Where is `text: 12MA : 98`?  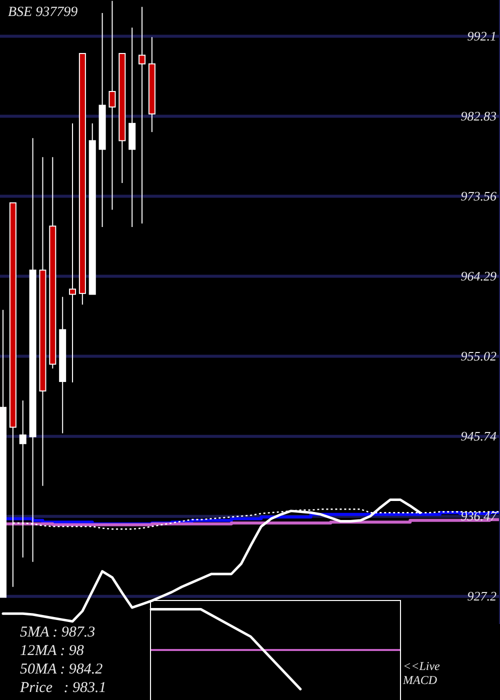 text: 12MA : 98 is located at coordinates (52, 650).